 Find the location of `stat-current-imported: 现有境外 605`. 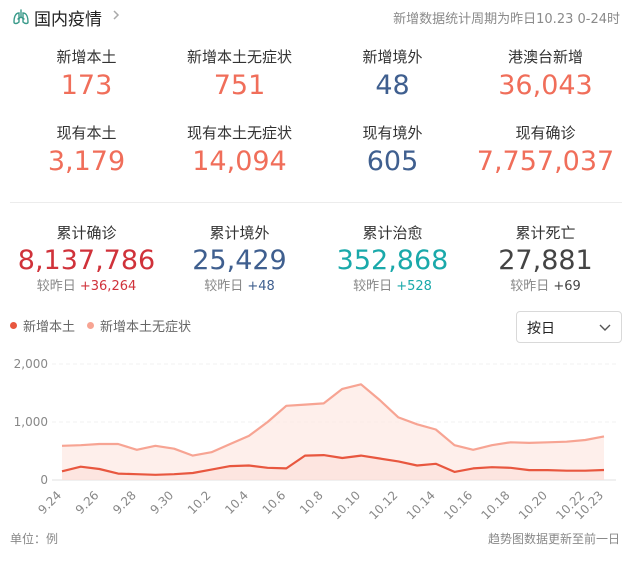

stat-current-imported: 现有境外 605 is located at coordinates (392, 151).